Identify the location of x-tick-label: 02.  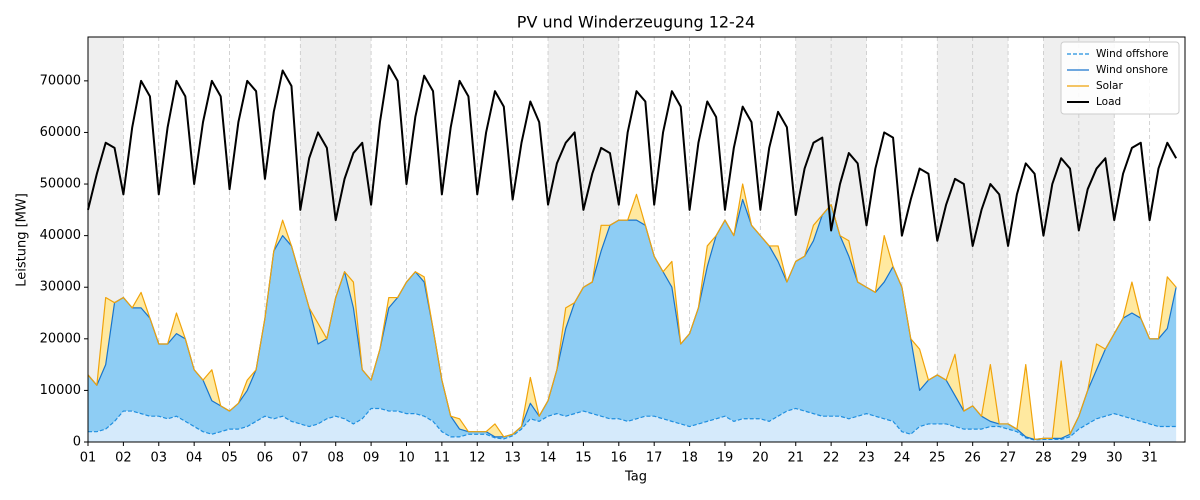
(123, 458).